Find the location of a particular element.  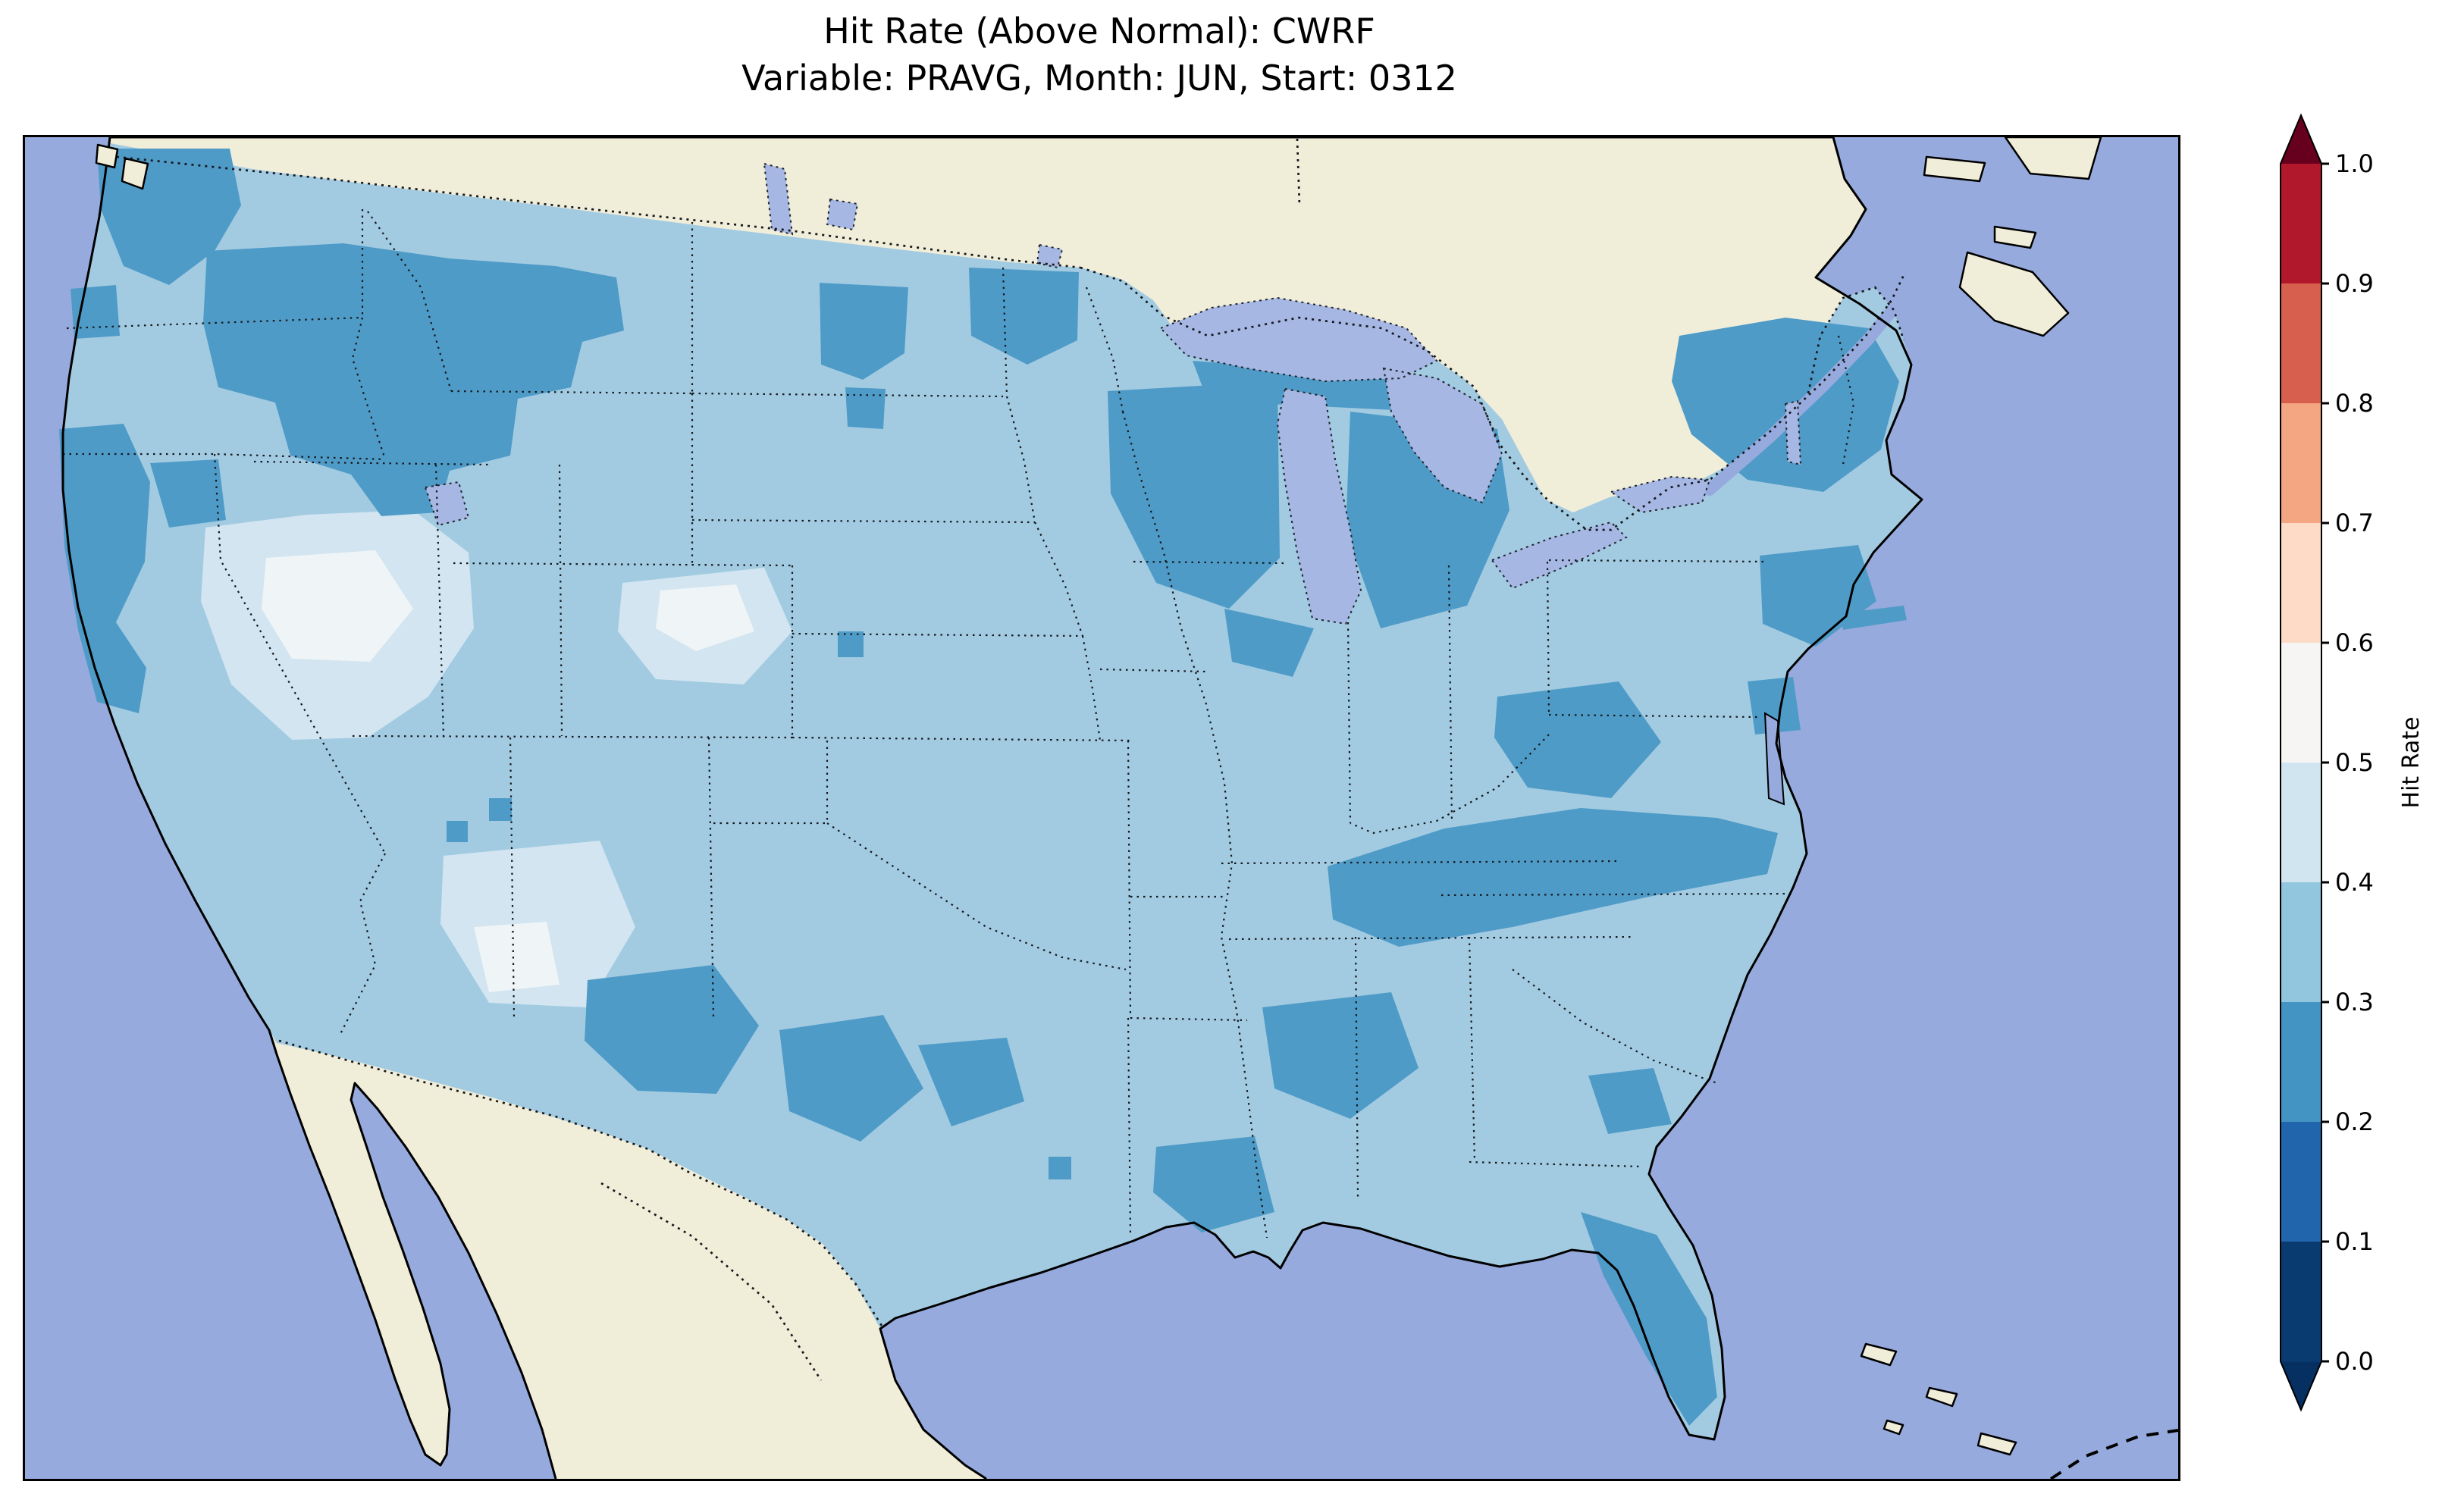

colorbar-axis-label: Hit Rate is located at coordinates (2411, 763).